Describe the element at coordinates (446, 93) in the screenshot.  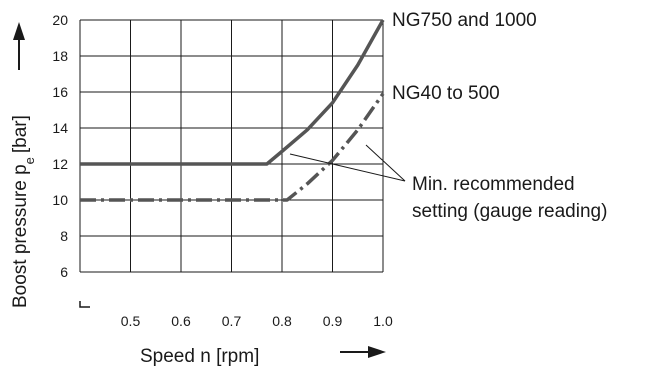
I see `series-label-ng40: NG40 to 500` at that location.